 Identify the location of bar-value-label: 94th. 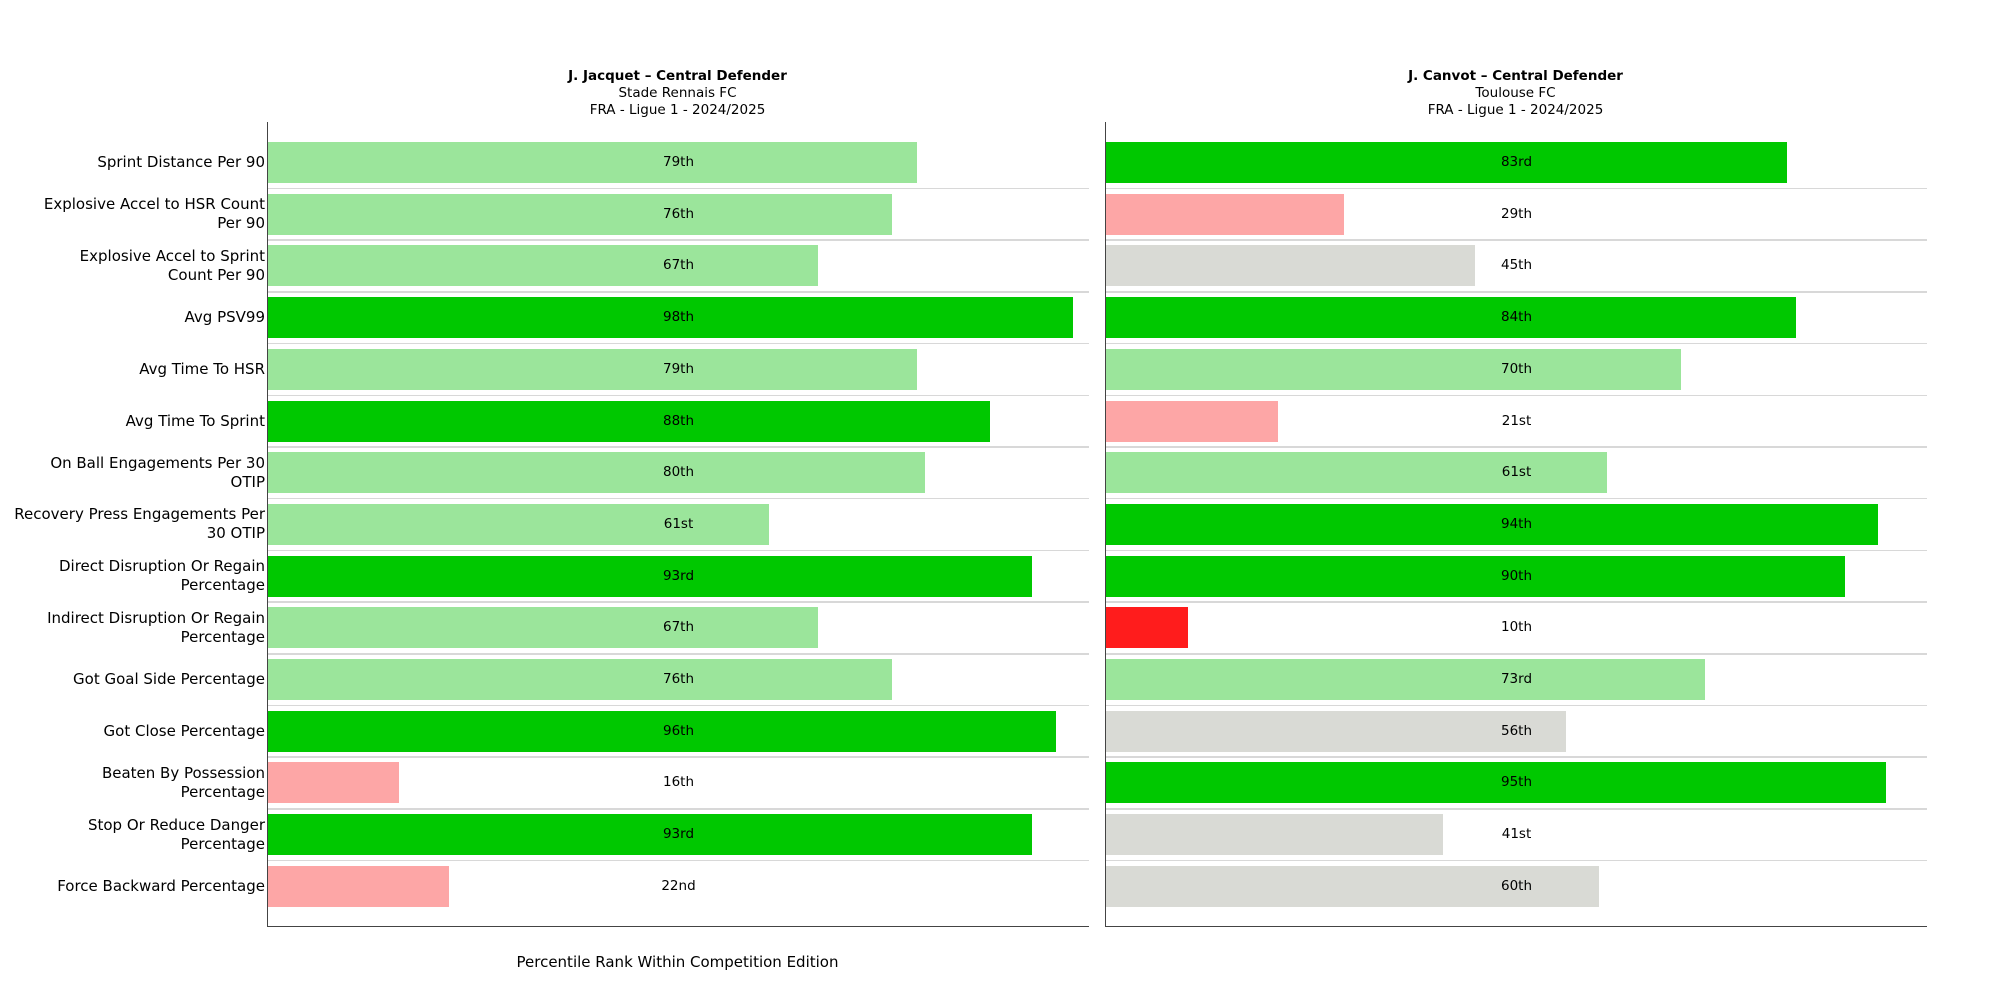
(1516, 523).